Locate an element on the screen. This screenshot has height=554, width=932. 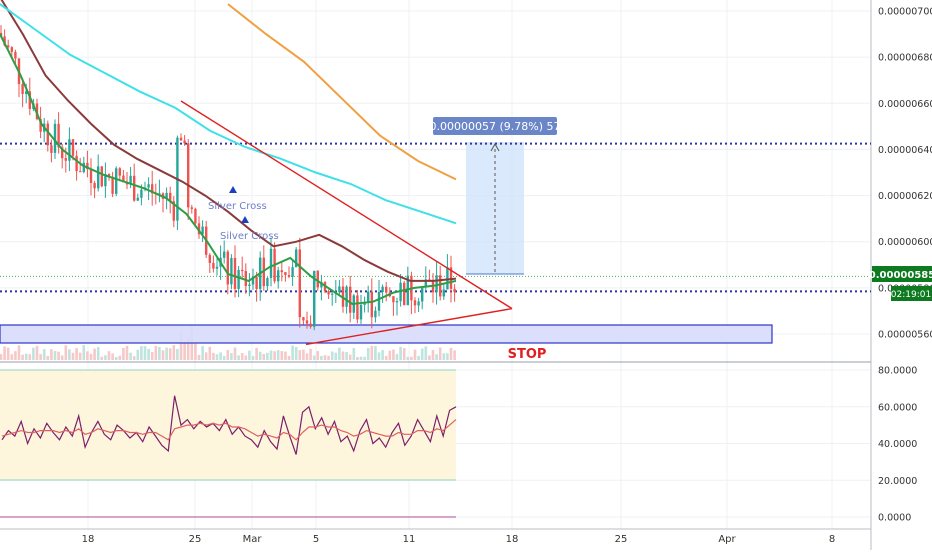
last-price-label: 0.00000585 is located at coordinates (900, 275).